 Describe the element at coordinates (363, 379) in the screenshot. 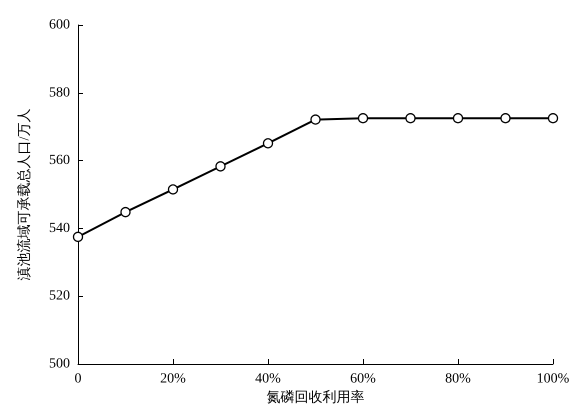

I see `x-tick-label: 60%` at that location.